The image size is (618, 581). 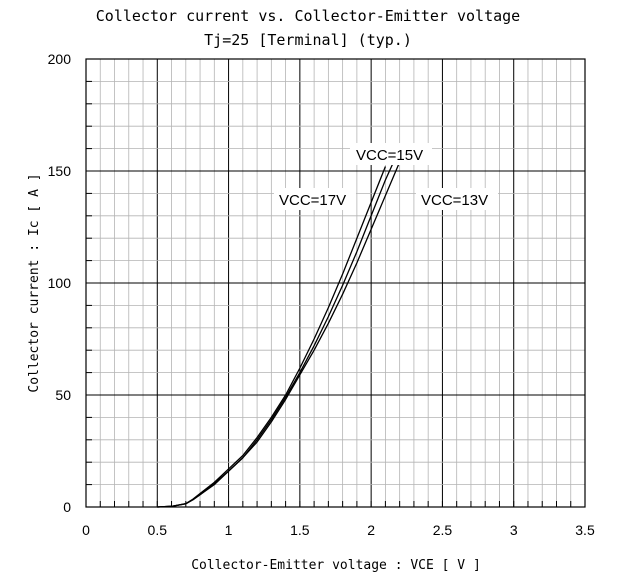 I want to click on x-axis-label: Collector-Emitter voltage : VCE [ V ], so click(x=336, y=565).